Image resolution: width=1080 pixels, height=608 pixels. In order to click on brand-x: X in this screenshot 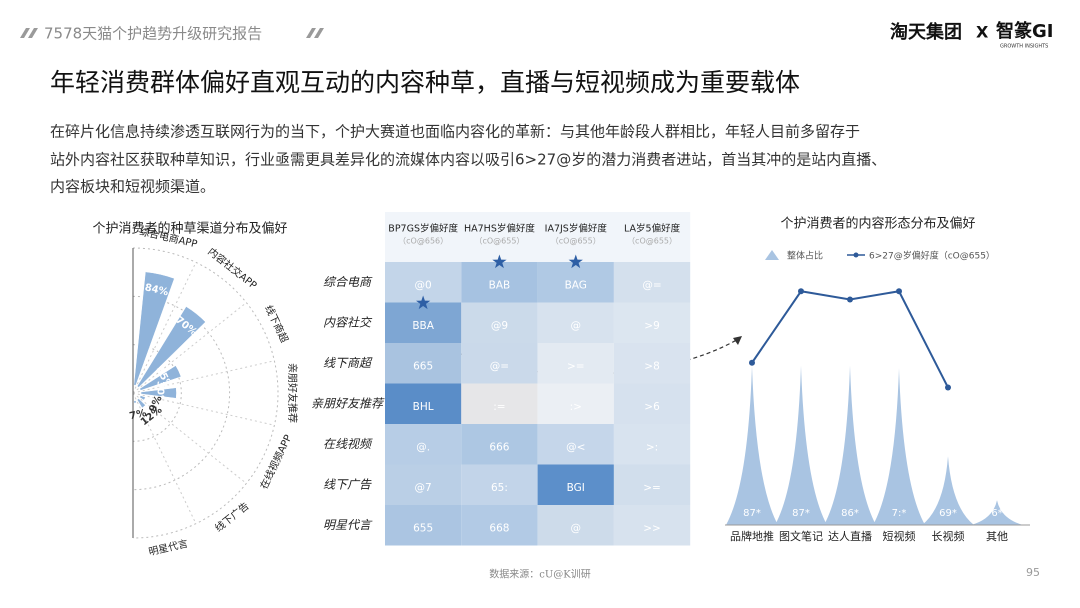, I will do `click(982, 32)`.